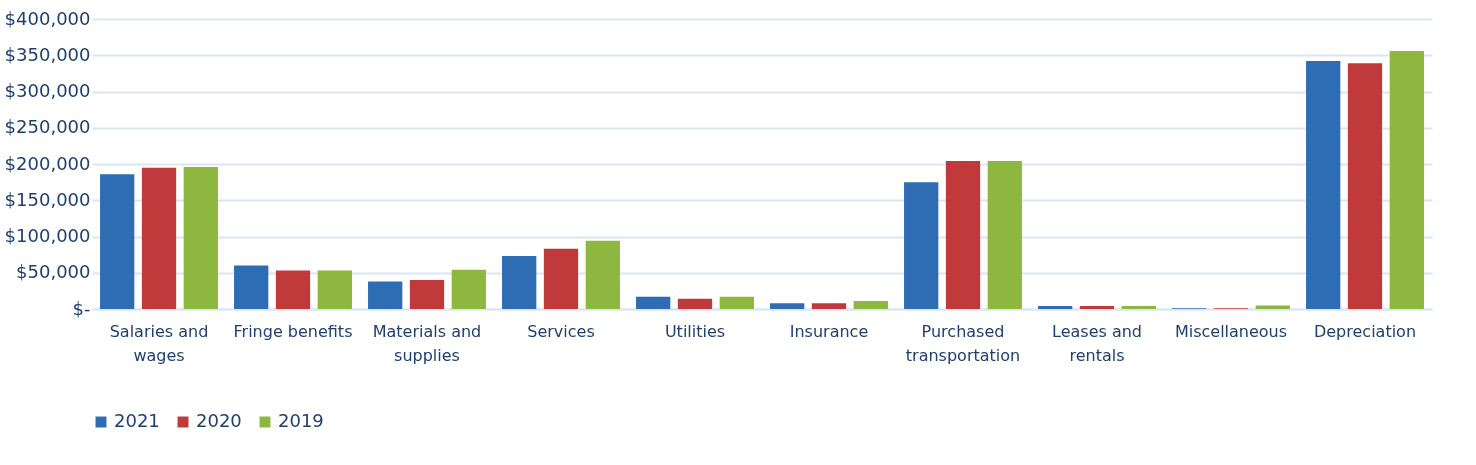  Describe the element at coordinates (561, 331) in the screenshot. I see `x-tick-label: Services` at that location.